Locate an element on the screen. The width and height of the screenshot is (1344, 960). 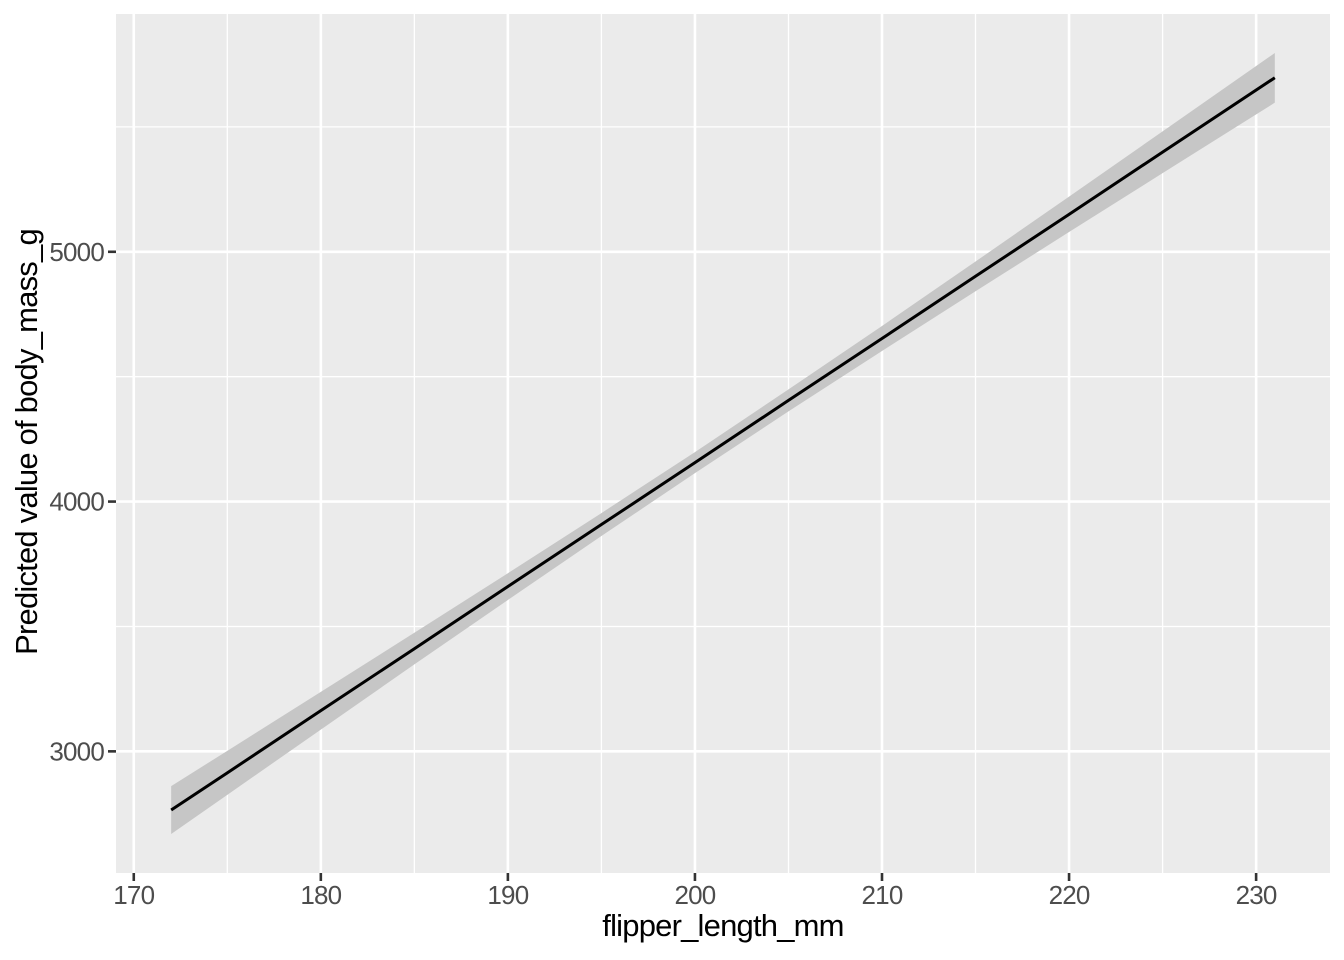
y-axis-tick-label: 3000 is located at coordinates (76, 751).